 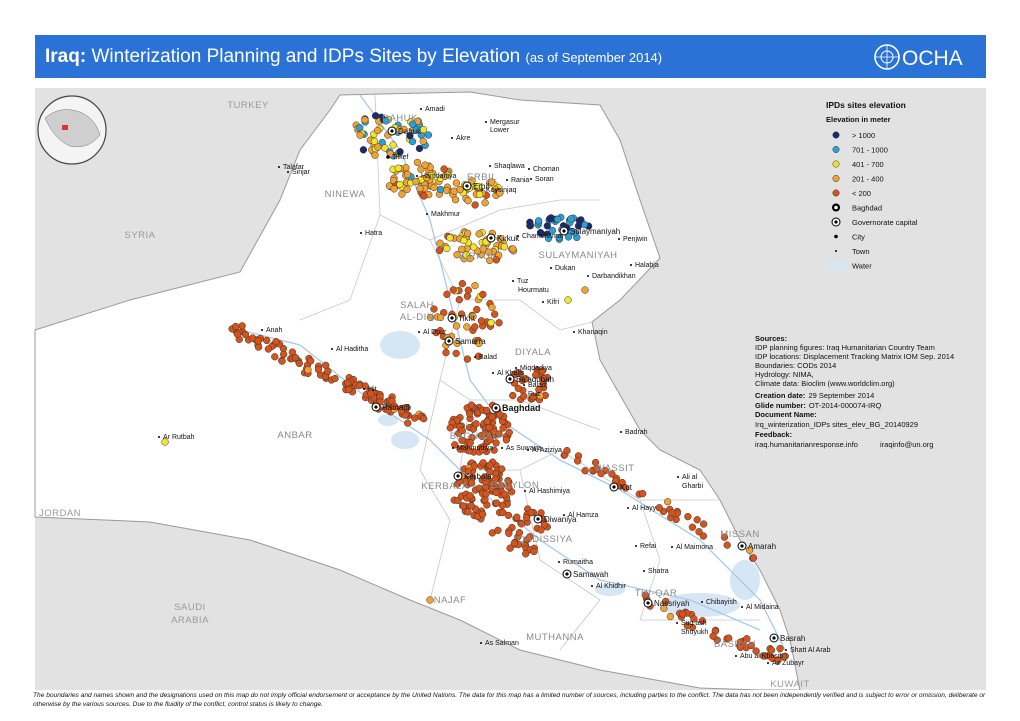 I want to click on governorate-label: SULAYMANIYAH, so click(x=577, y=255).